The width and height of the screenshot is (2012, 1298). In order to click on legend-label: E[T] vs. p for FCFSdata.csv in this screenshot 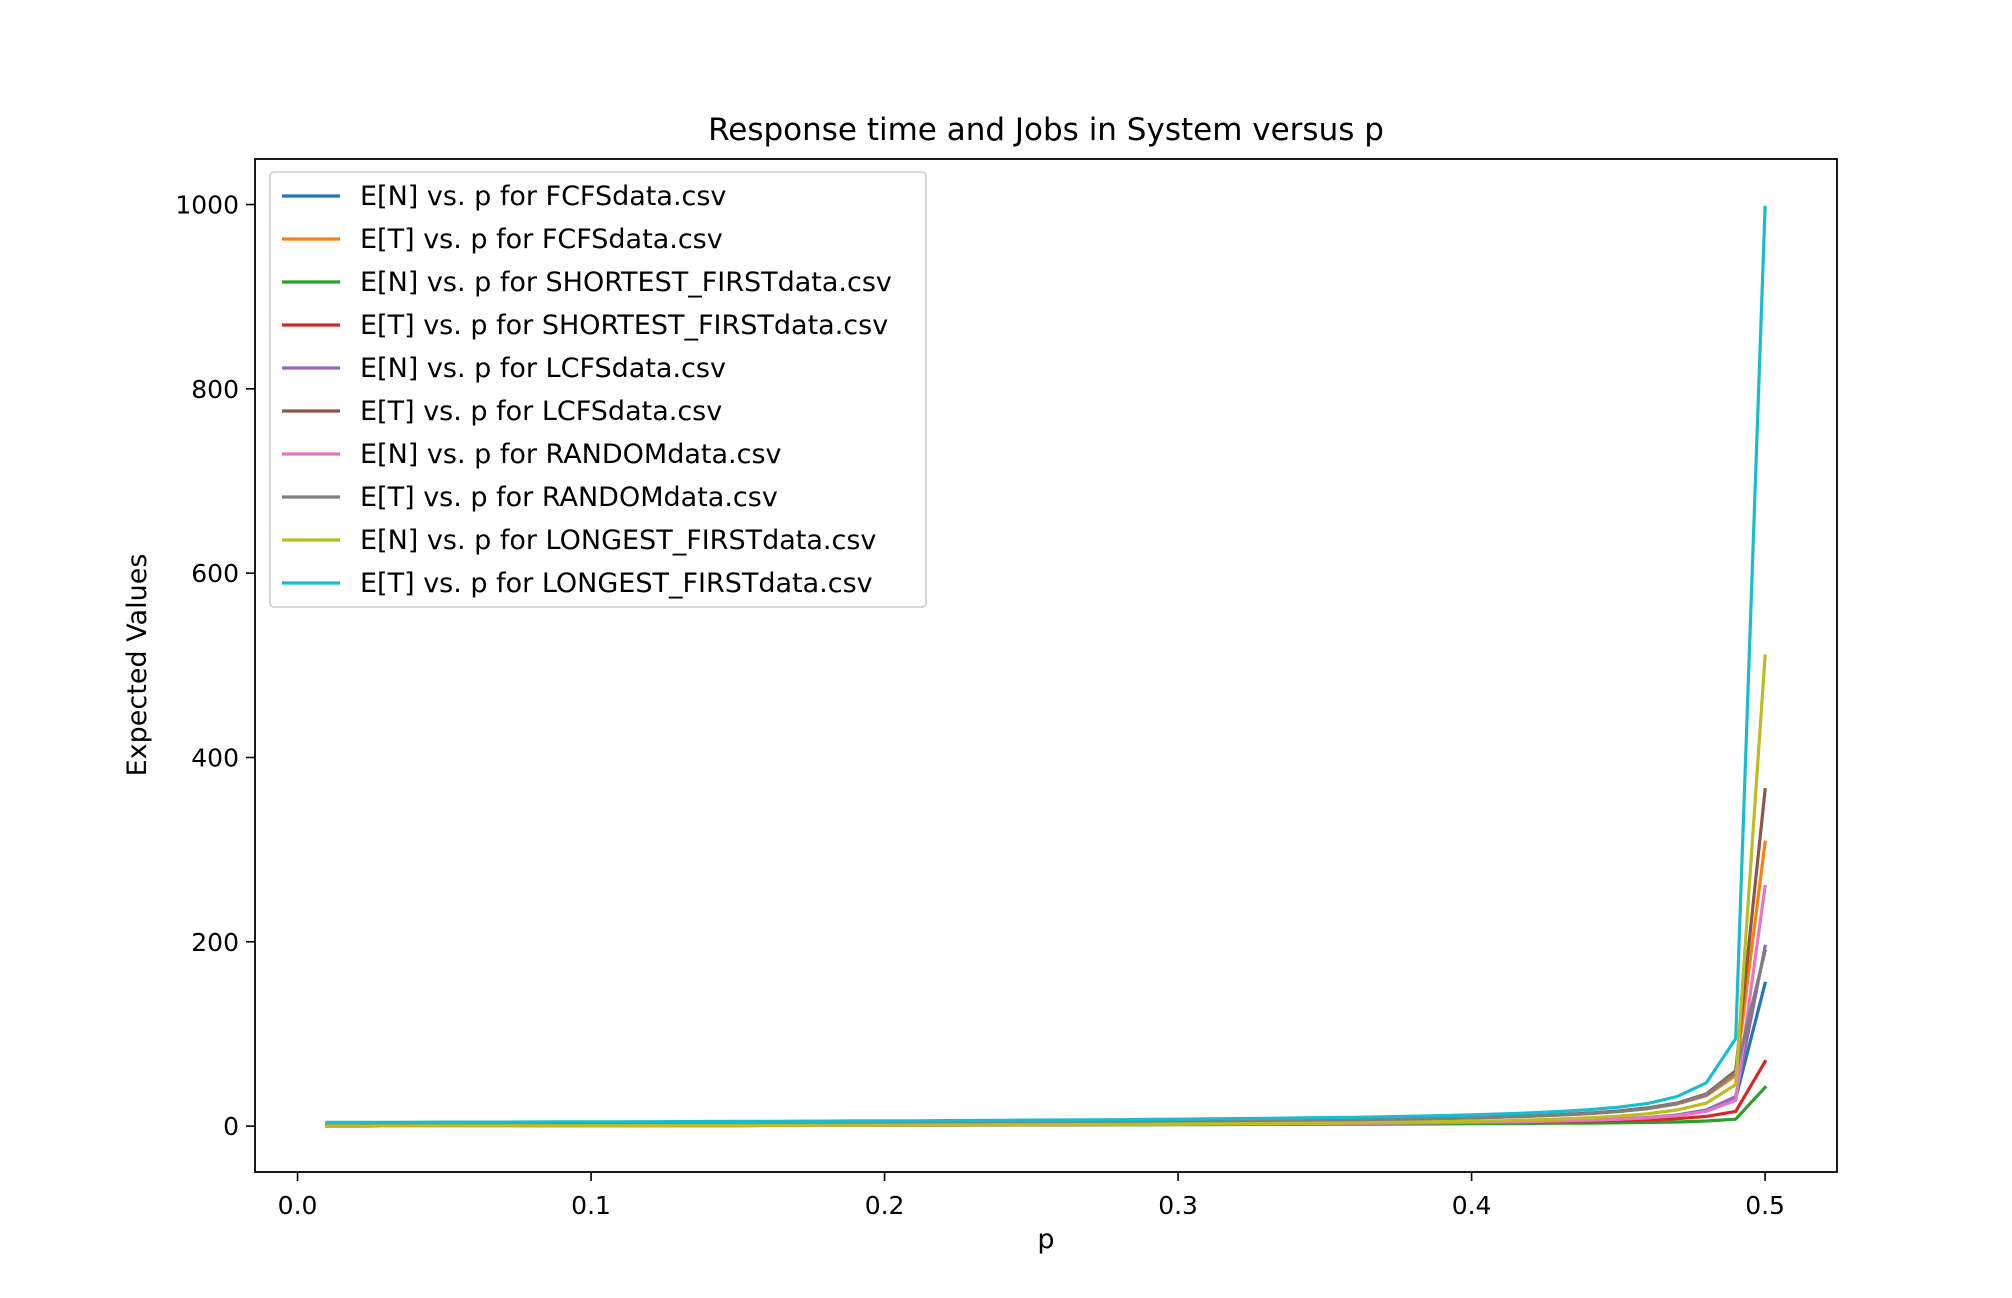, I will do `click(541, 239)`.